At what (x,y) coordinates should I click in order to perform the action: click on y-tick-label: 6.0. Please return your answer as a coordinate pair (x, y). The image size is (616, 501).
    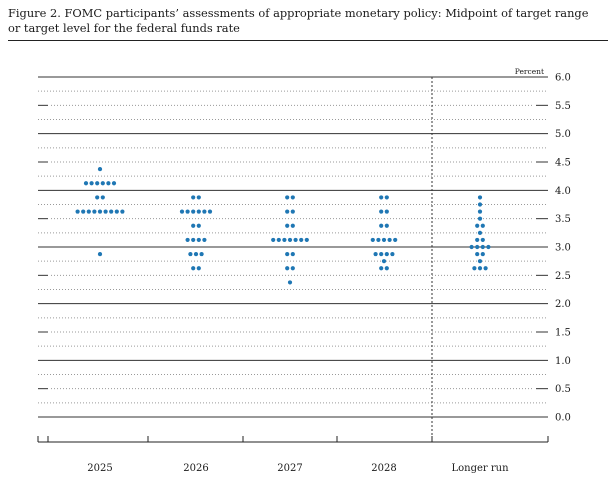
    Looking at the image, I should click on (563, 78).